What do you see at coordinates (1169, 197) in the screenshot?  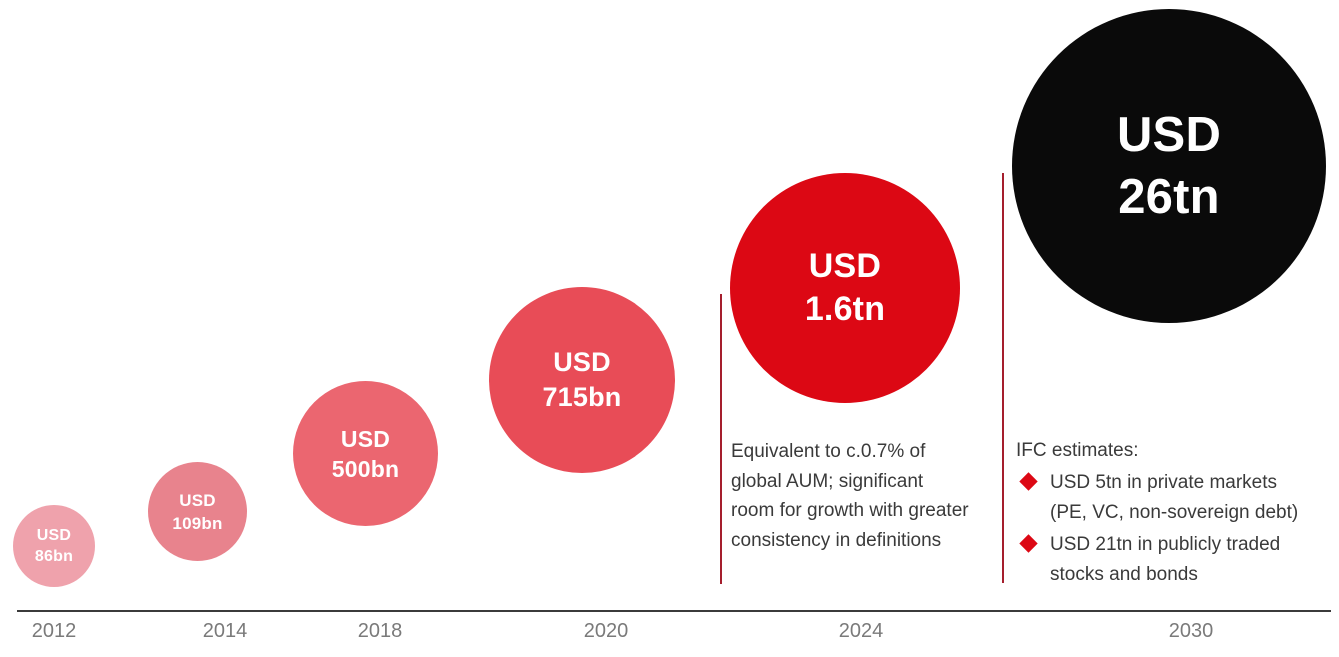 I see `bubble-2030-label-line2: 26tn` at bounding box center [1169, 197].